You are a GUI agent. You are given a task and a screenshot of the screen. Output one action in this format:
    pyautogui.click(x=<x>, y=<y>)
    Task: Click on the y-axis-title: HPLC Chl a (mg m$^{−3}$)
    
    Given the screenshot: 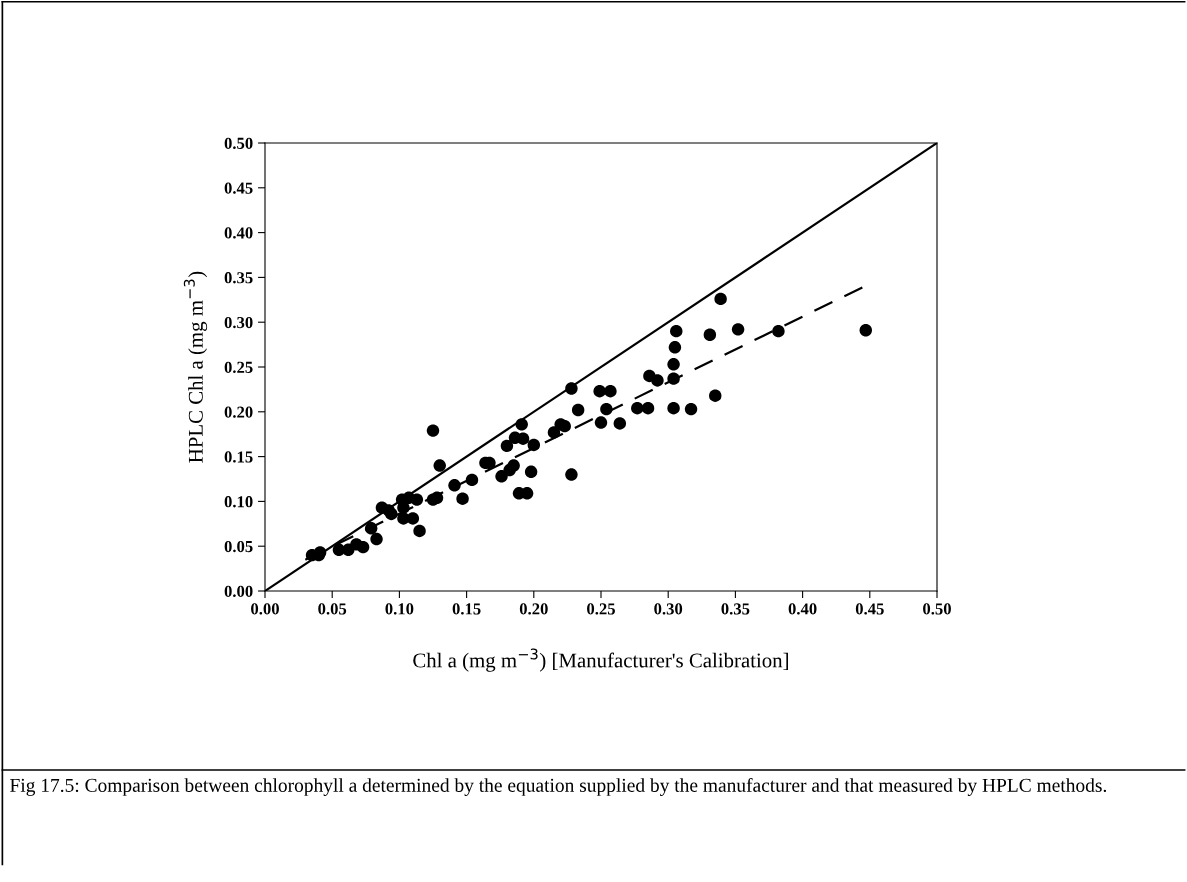 What is the action you would take?
    pyautogui.click(x=195, y=367)
    